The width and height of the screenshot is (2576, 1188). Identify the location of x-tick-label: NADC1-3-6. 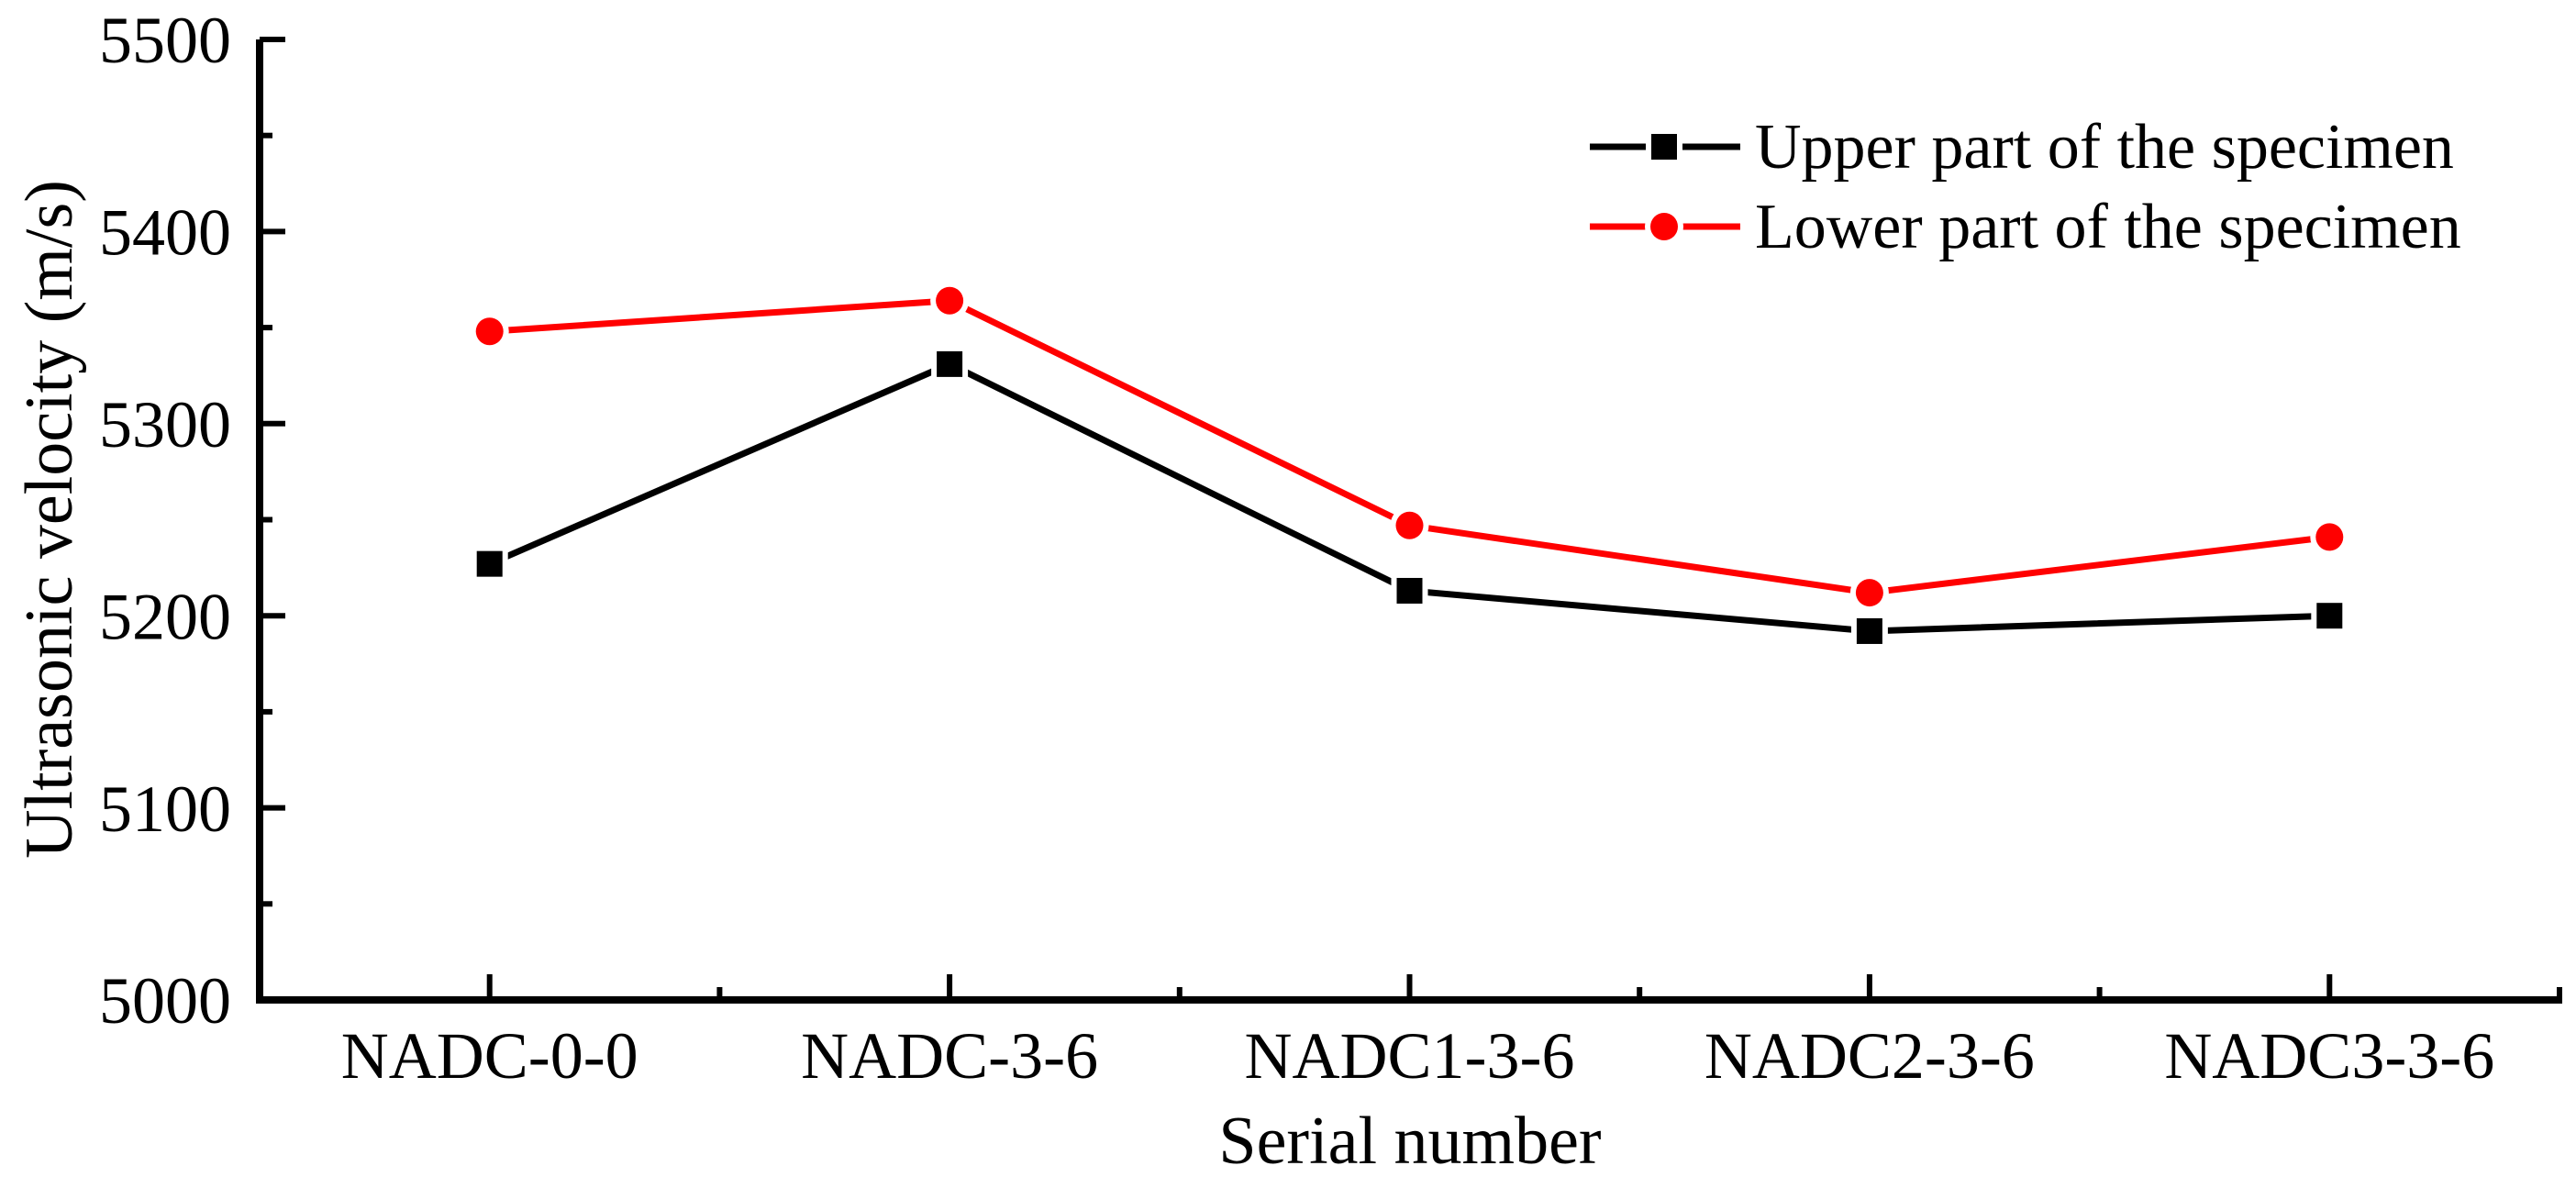
(1410, 1056).